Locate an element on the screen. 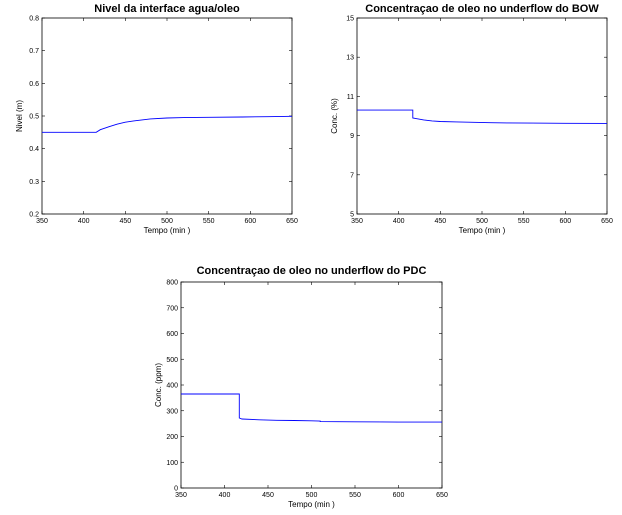  y-tick-label: 0.5 is located at coordinates (34, 117).